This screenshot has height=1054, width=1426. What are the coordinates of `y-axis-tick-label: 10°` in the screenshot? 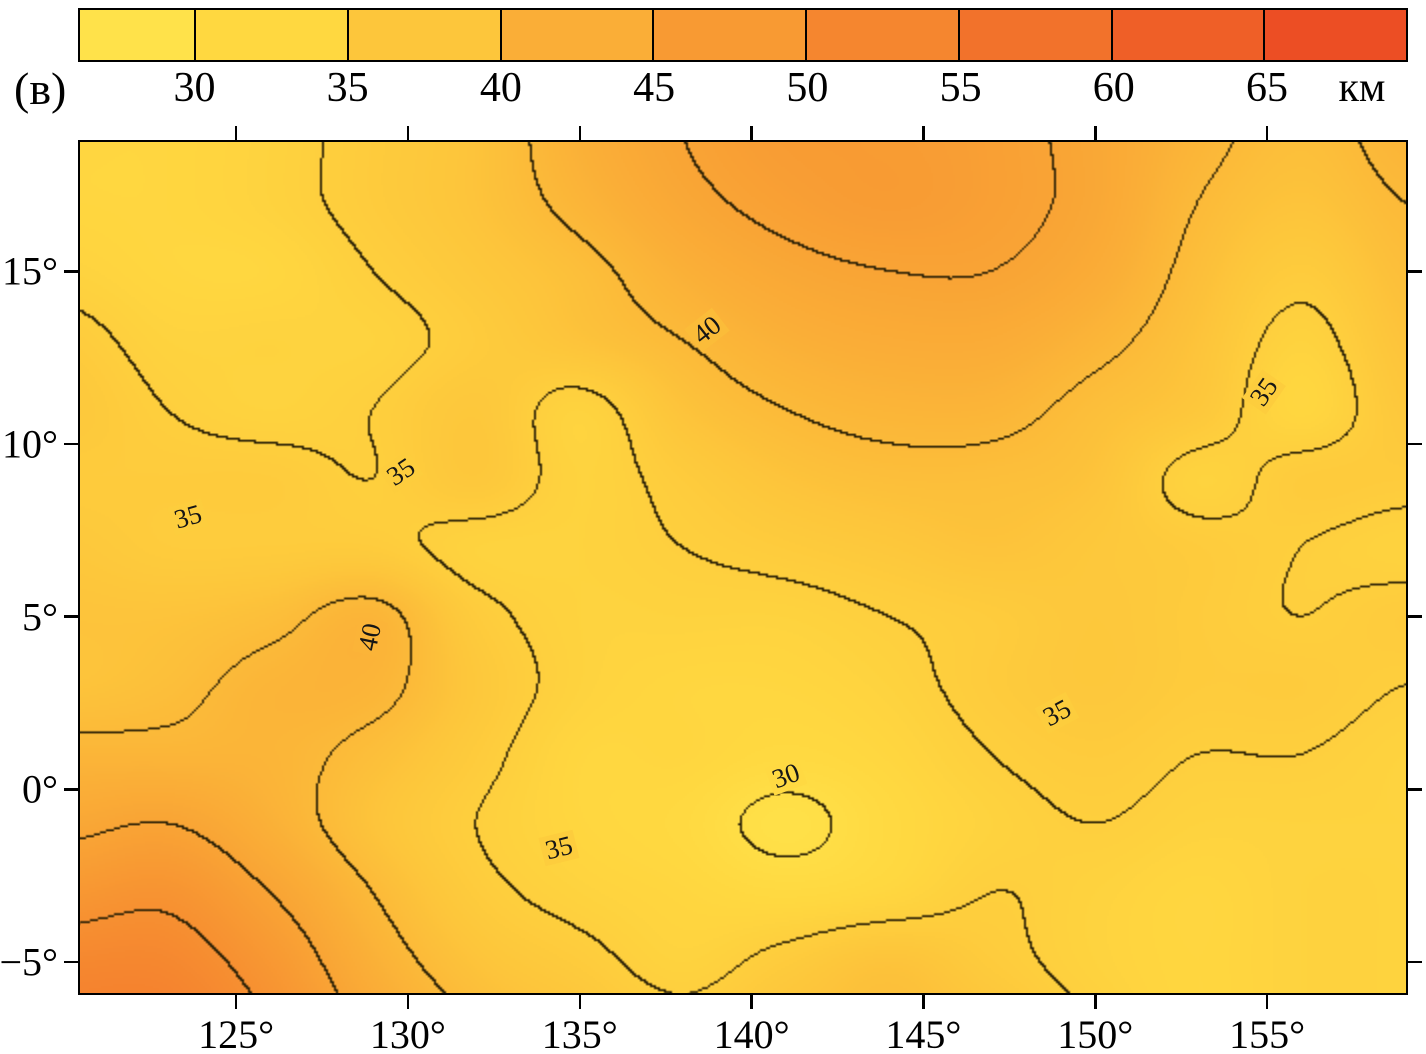 It's located at (30, 444).